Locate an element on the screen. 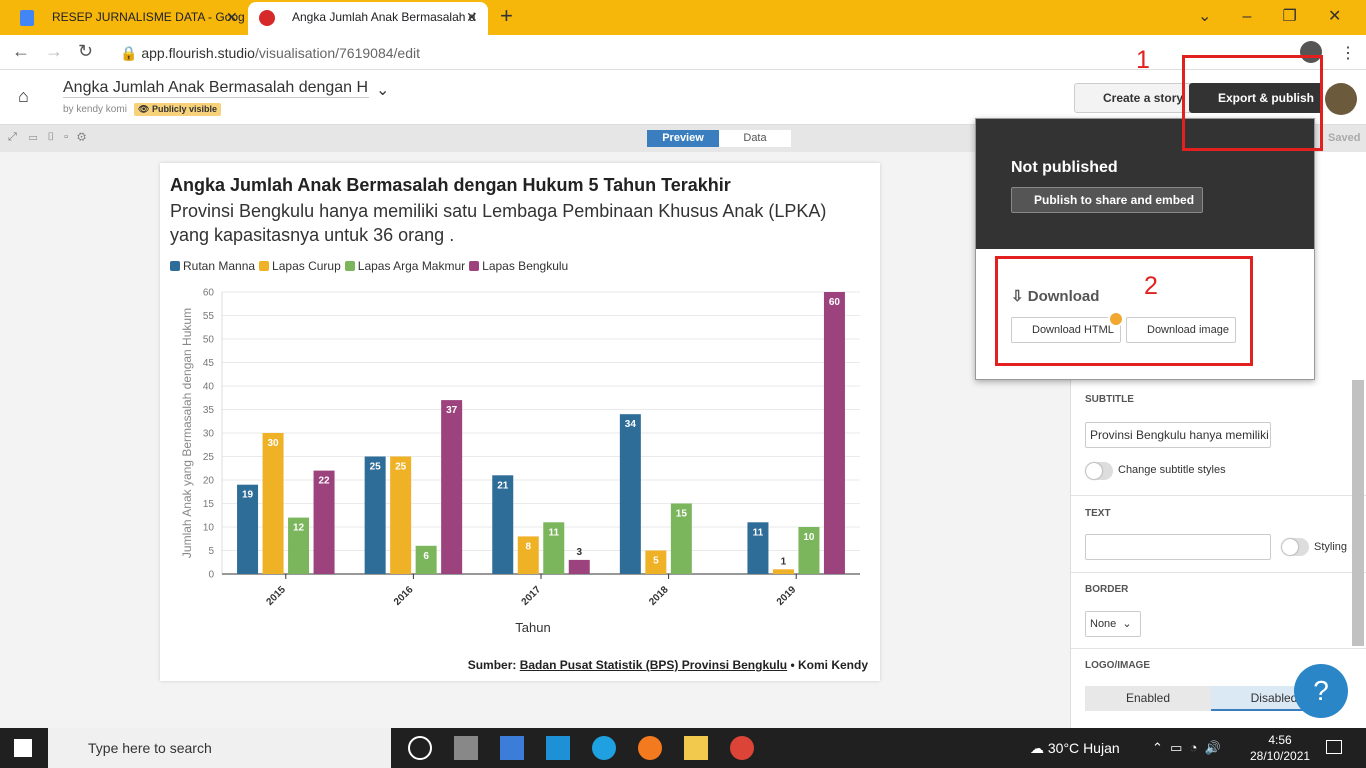 This screenshot has width=1366, height=768. section-label: SUBTITLE is located at coordinates (1109, 399).